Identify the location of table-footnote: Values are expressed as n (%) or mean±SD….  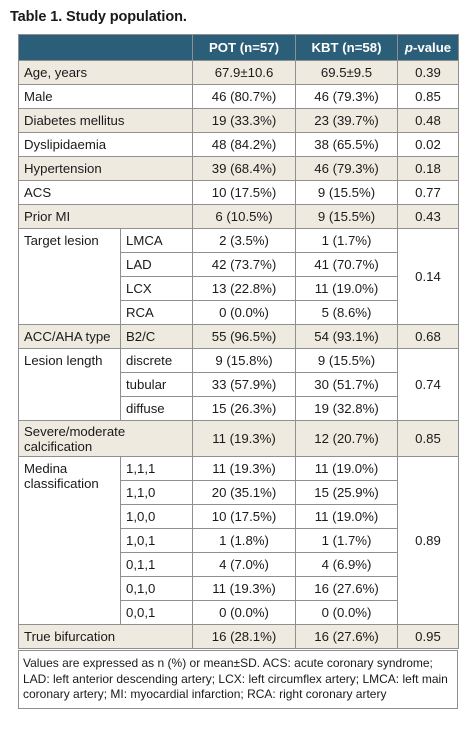
(235, 678).